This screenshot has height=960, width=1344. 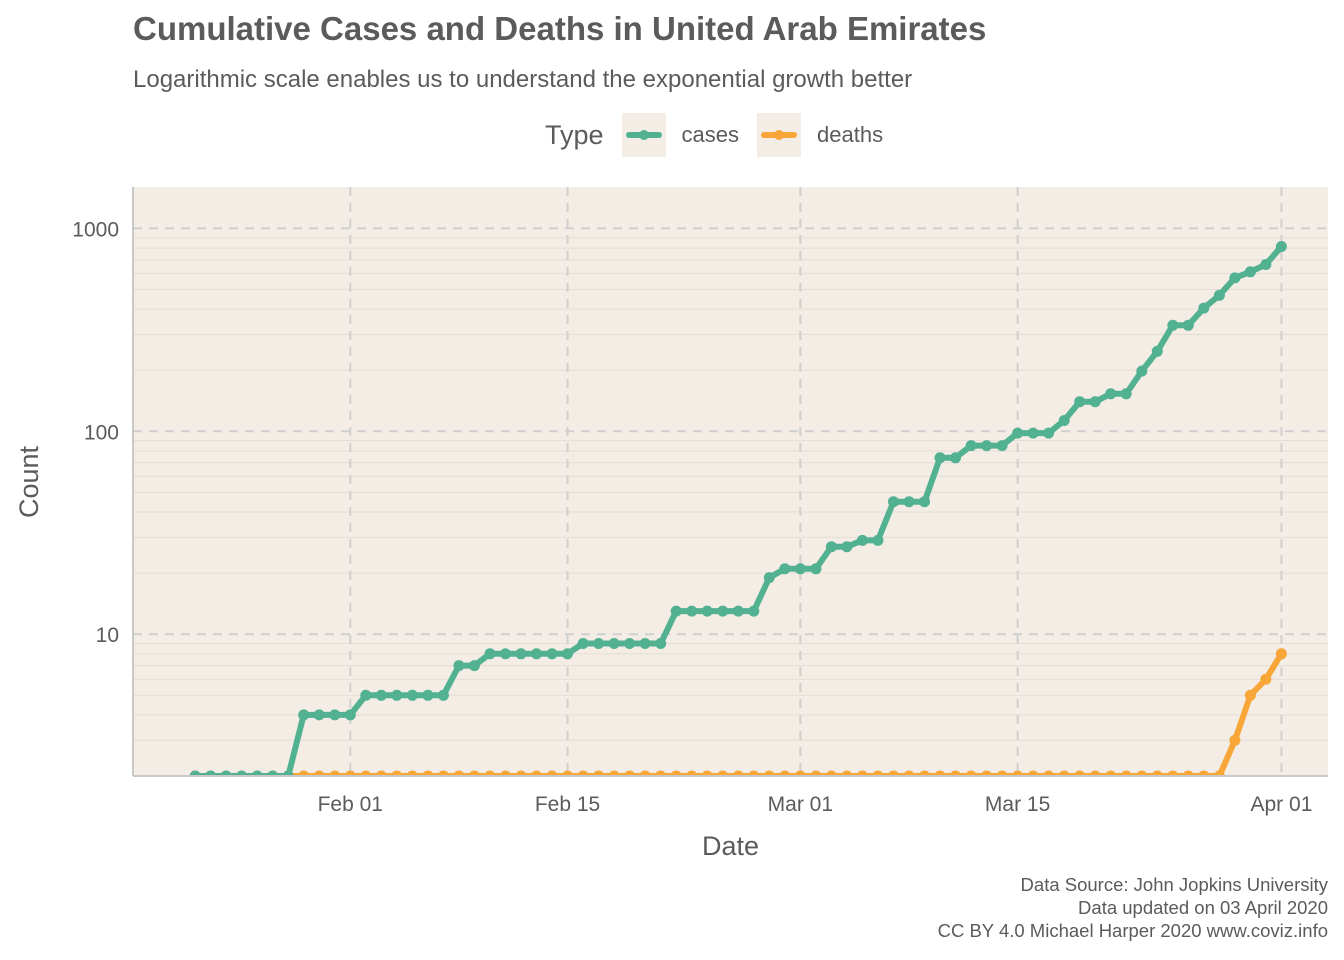 What do you see at coordinates (850, 134) in the screenshot?
I see `legend-label-deaths: deaths` at bounding box center [850, 134].